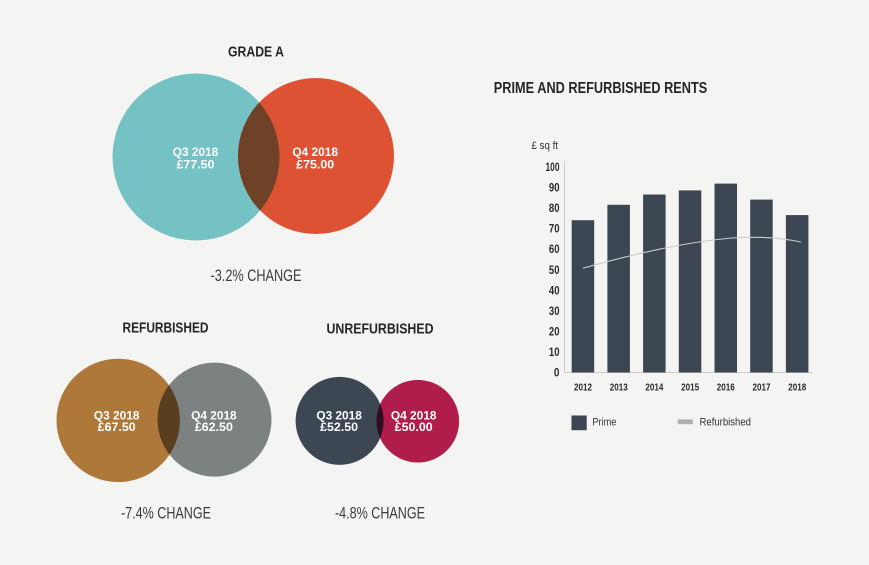  I want to click on svg-text: -3.2% CHANGE, so click(256, 276).